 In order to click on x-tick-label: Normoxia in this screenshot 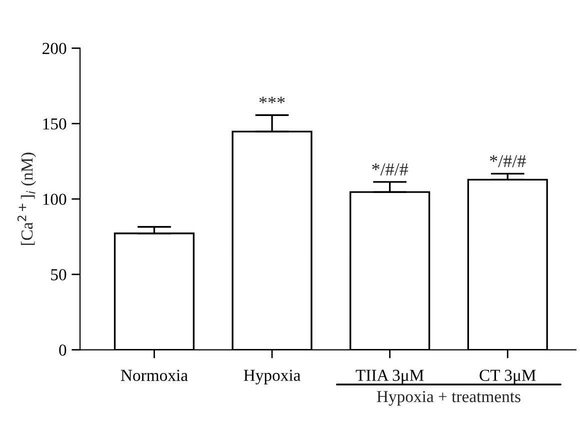, I will do `click(154, 375)`.